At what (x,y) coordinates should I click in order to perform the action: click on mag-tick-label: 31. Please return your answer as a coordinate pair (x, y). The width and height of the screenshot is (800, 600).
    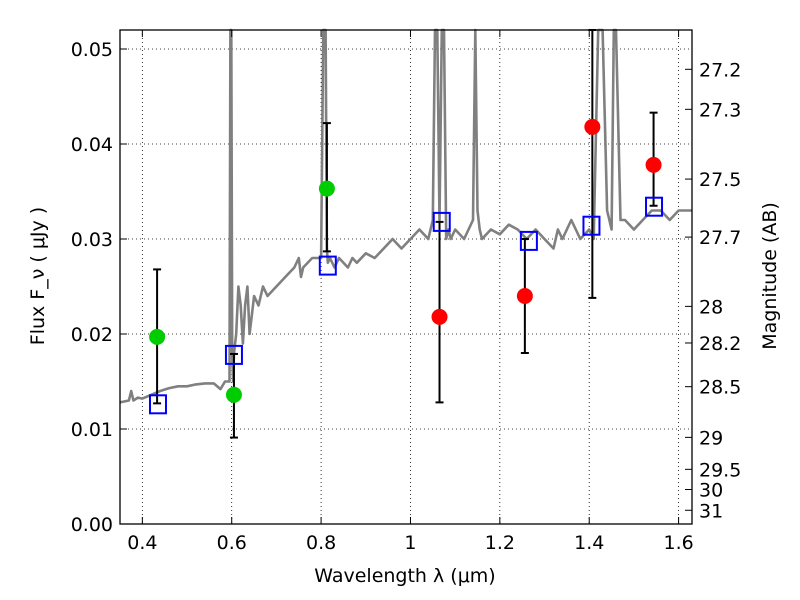
    Looking at the image, I should click on (711, 511).